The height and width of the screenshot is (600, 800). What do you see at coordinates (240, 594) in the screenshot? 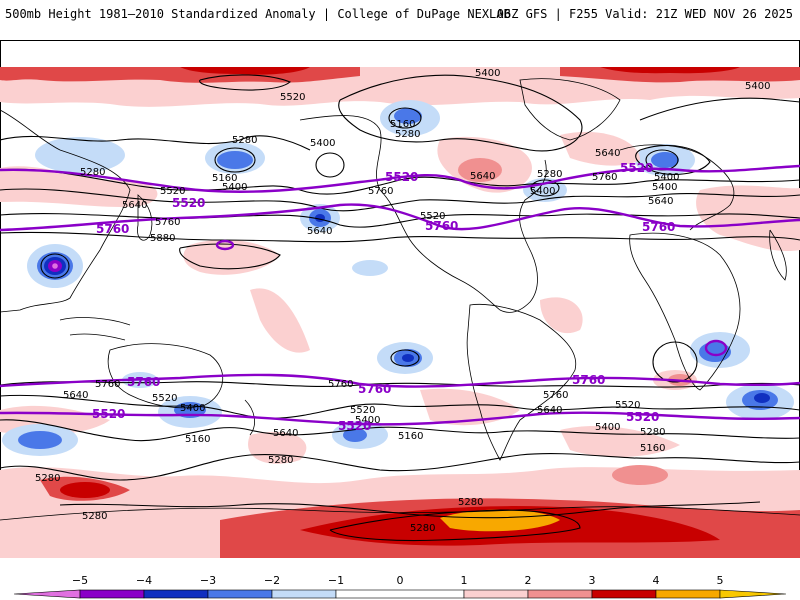
I see `colorbar-seg-neg2` at bounding box center [240, 594].